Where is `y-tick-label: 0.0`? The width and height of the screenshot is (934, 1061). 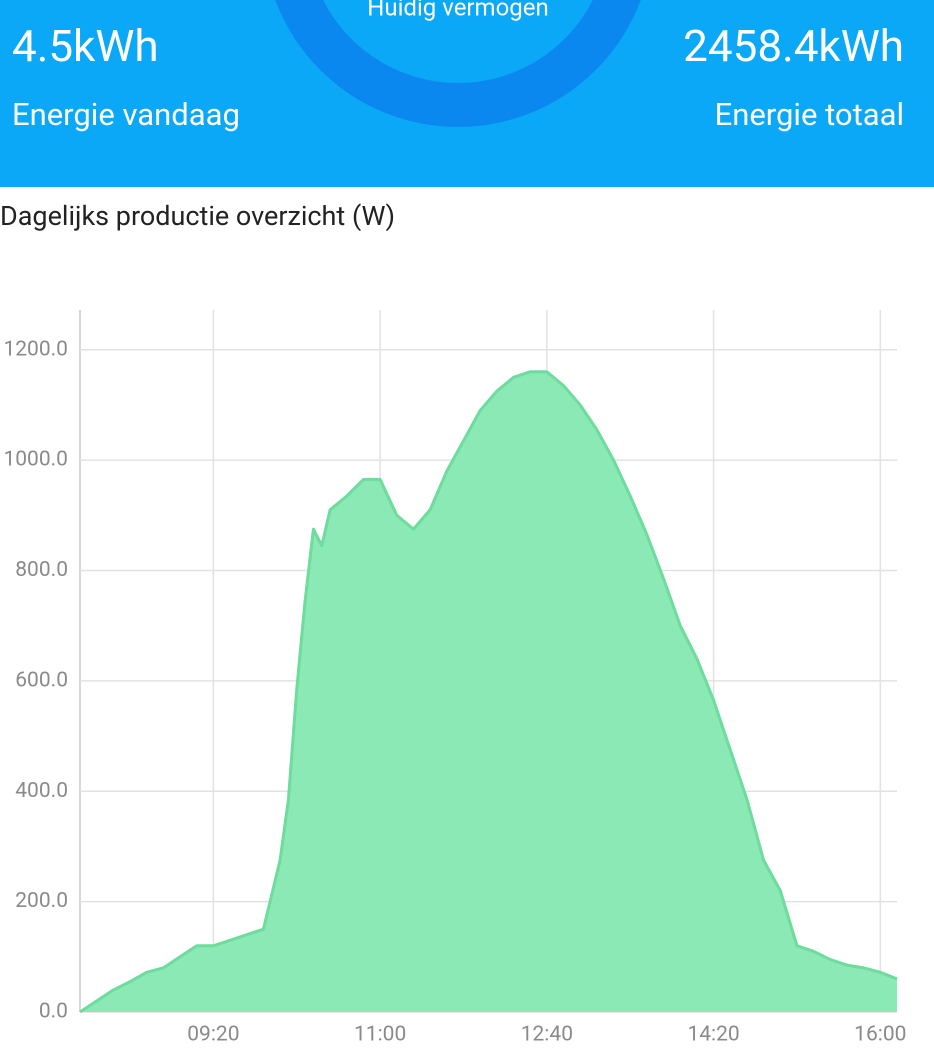 y-tick-label: 0.0 is located at coordinates (53, 1012).